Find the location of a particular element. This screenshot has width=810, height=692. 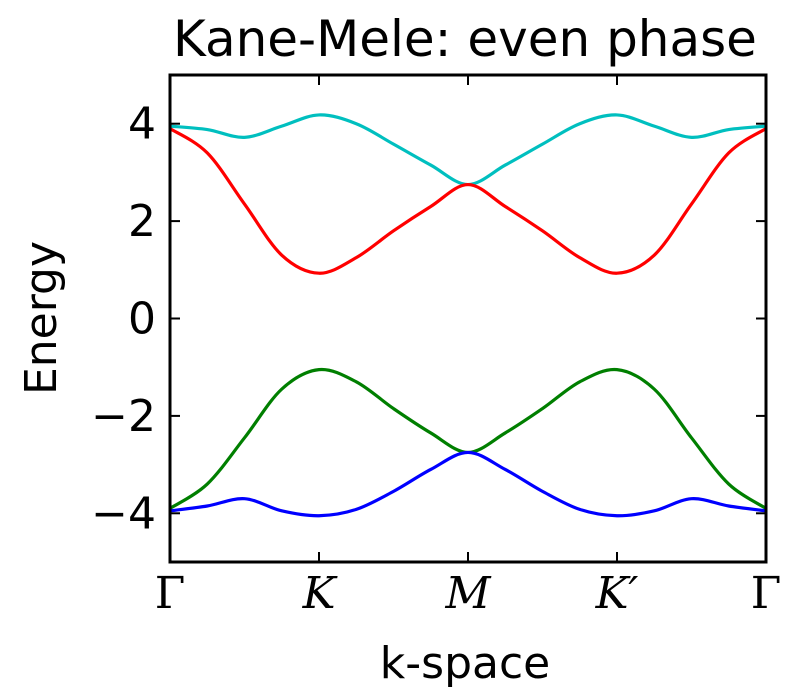

y-tick-label: 4 is located at coordinates (142, 124).